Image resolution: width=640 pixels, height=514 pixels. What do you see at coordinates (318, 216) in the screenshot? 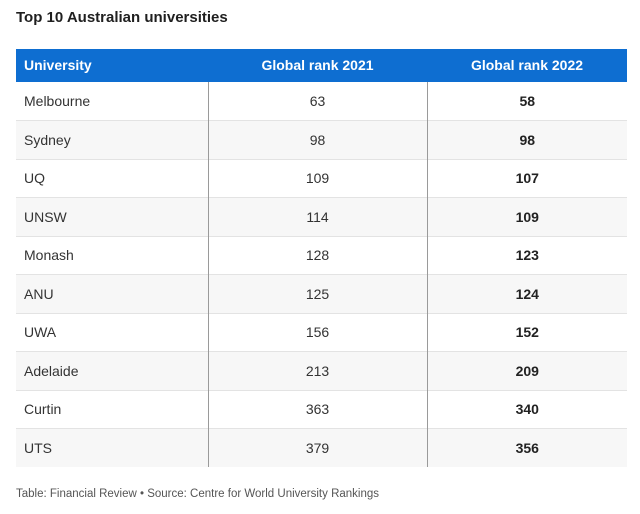
I see `cell-rank-2021: 114` at bounding box center [318, 216].